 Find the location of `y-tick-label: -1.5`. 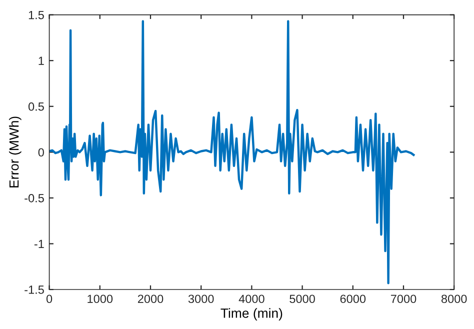

y-tick-label: -1.5 is located at coordinates (34, 290).